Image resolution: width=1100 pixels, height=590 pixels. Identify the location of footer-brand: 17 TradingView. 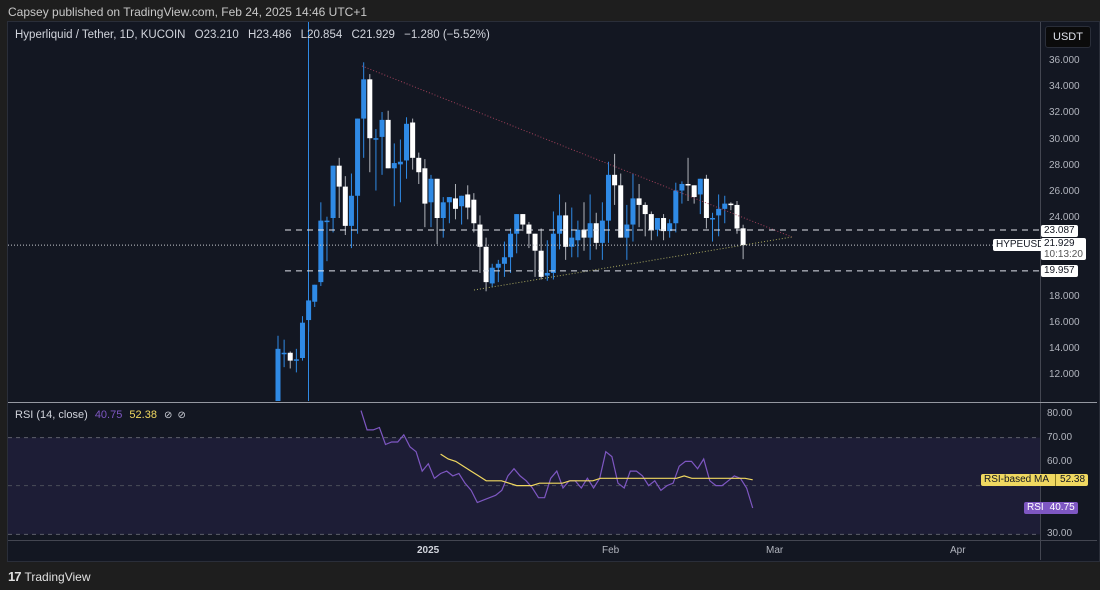
(49, 576).